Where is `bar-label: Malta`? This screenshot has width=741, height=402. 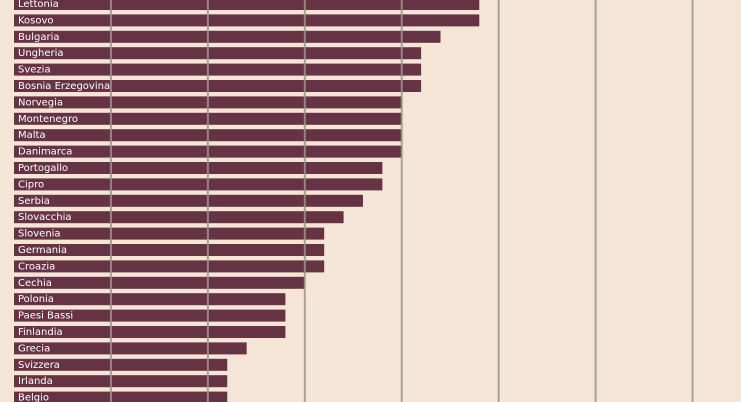 bar-label: Malta is located at coordinates (32, 135).